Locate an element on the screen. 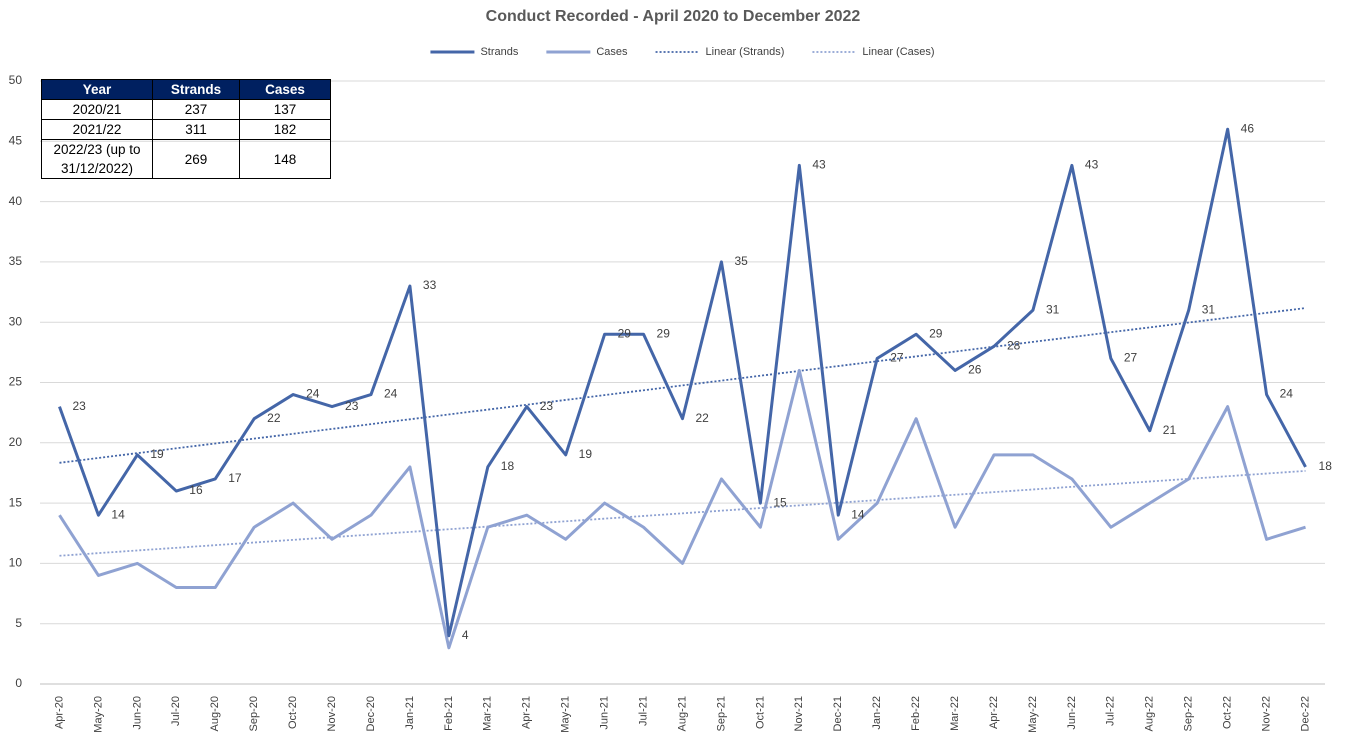 Image resolution: width=1346 pixels, height=734 pixels. x-tick-label: Dec-20 is located at coordinates (371, 713).